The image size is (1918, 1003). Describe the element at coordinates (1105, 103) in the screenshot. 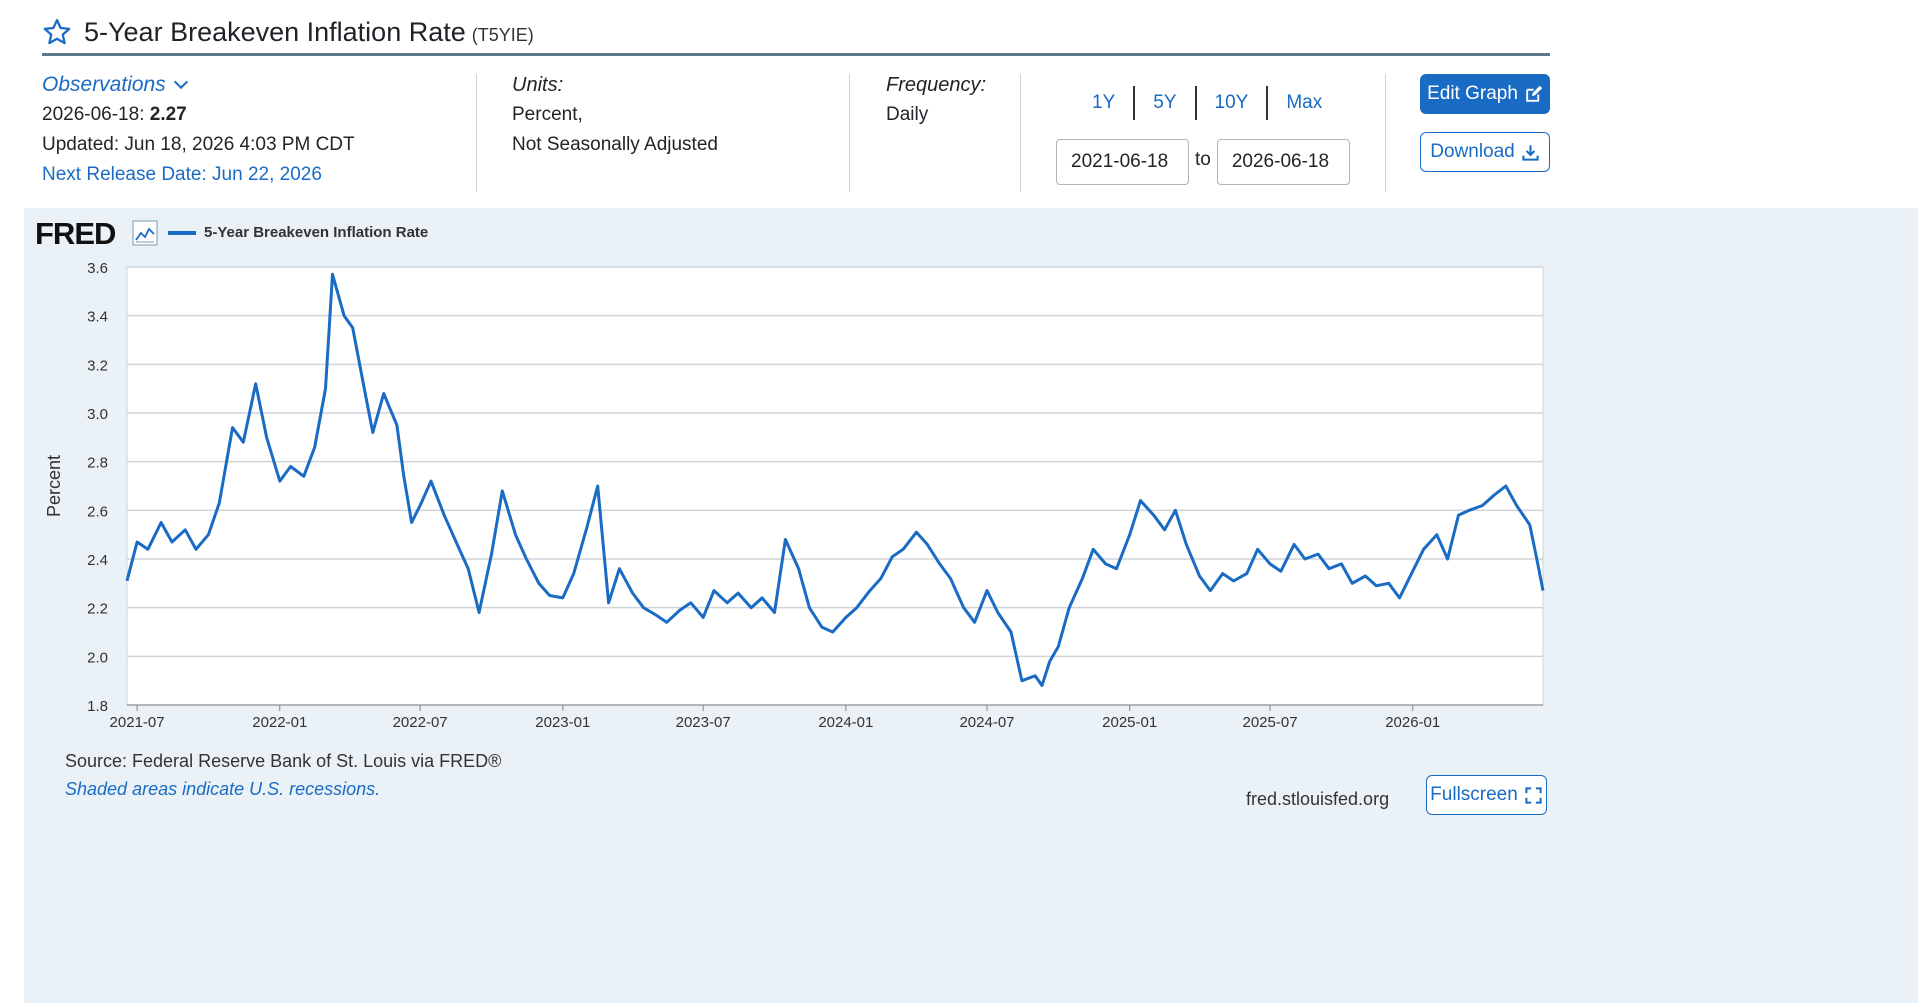

I see `range-button-1y: 1Y` at that location.